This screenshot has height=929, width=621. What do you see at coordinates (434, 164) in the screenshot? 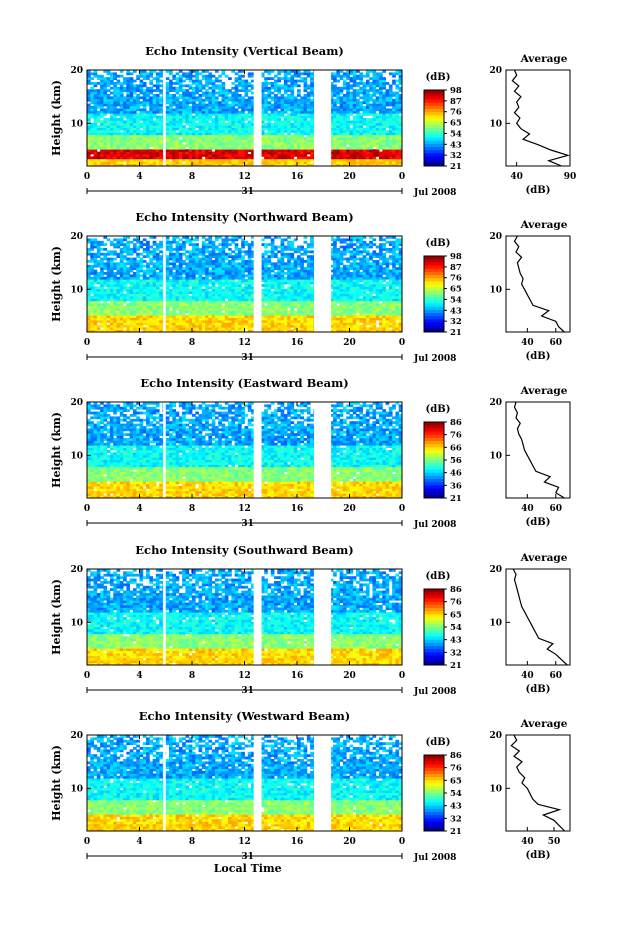
I see `colorbar-swatch` at bounding box center [434, 164].